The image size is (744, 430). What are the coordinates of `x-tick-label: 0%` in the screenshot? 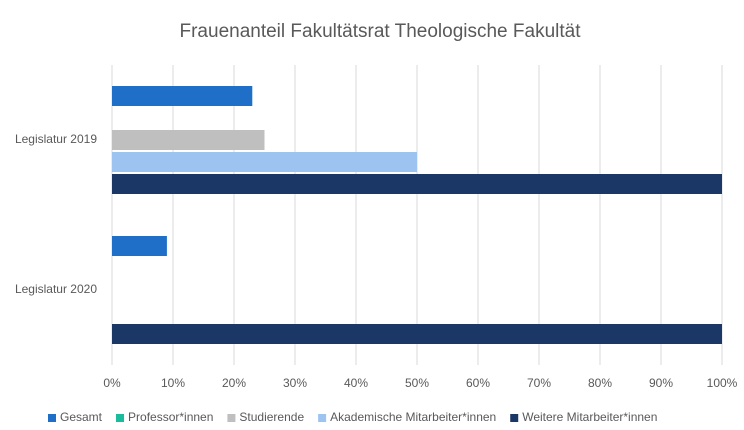 It's located at (112, 383).